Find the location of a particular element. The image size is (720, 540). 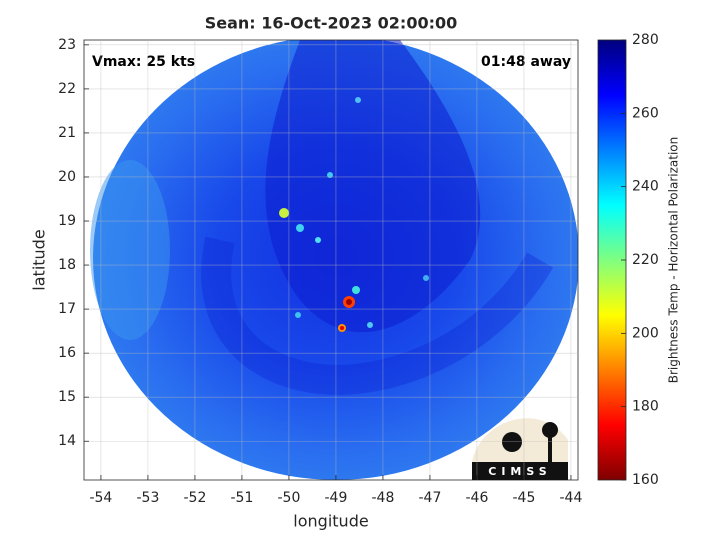

x-tick-label: -47 is located at coordinates (430, 498).